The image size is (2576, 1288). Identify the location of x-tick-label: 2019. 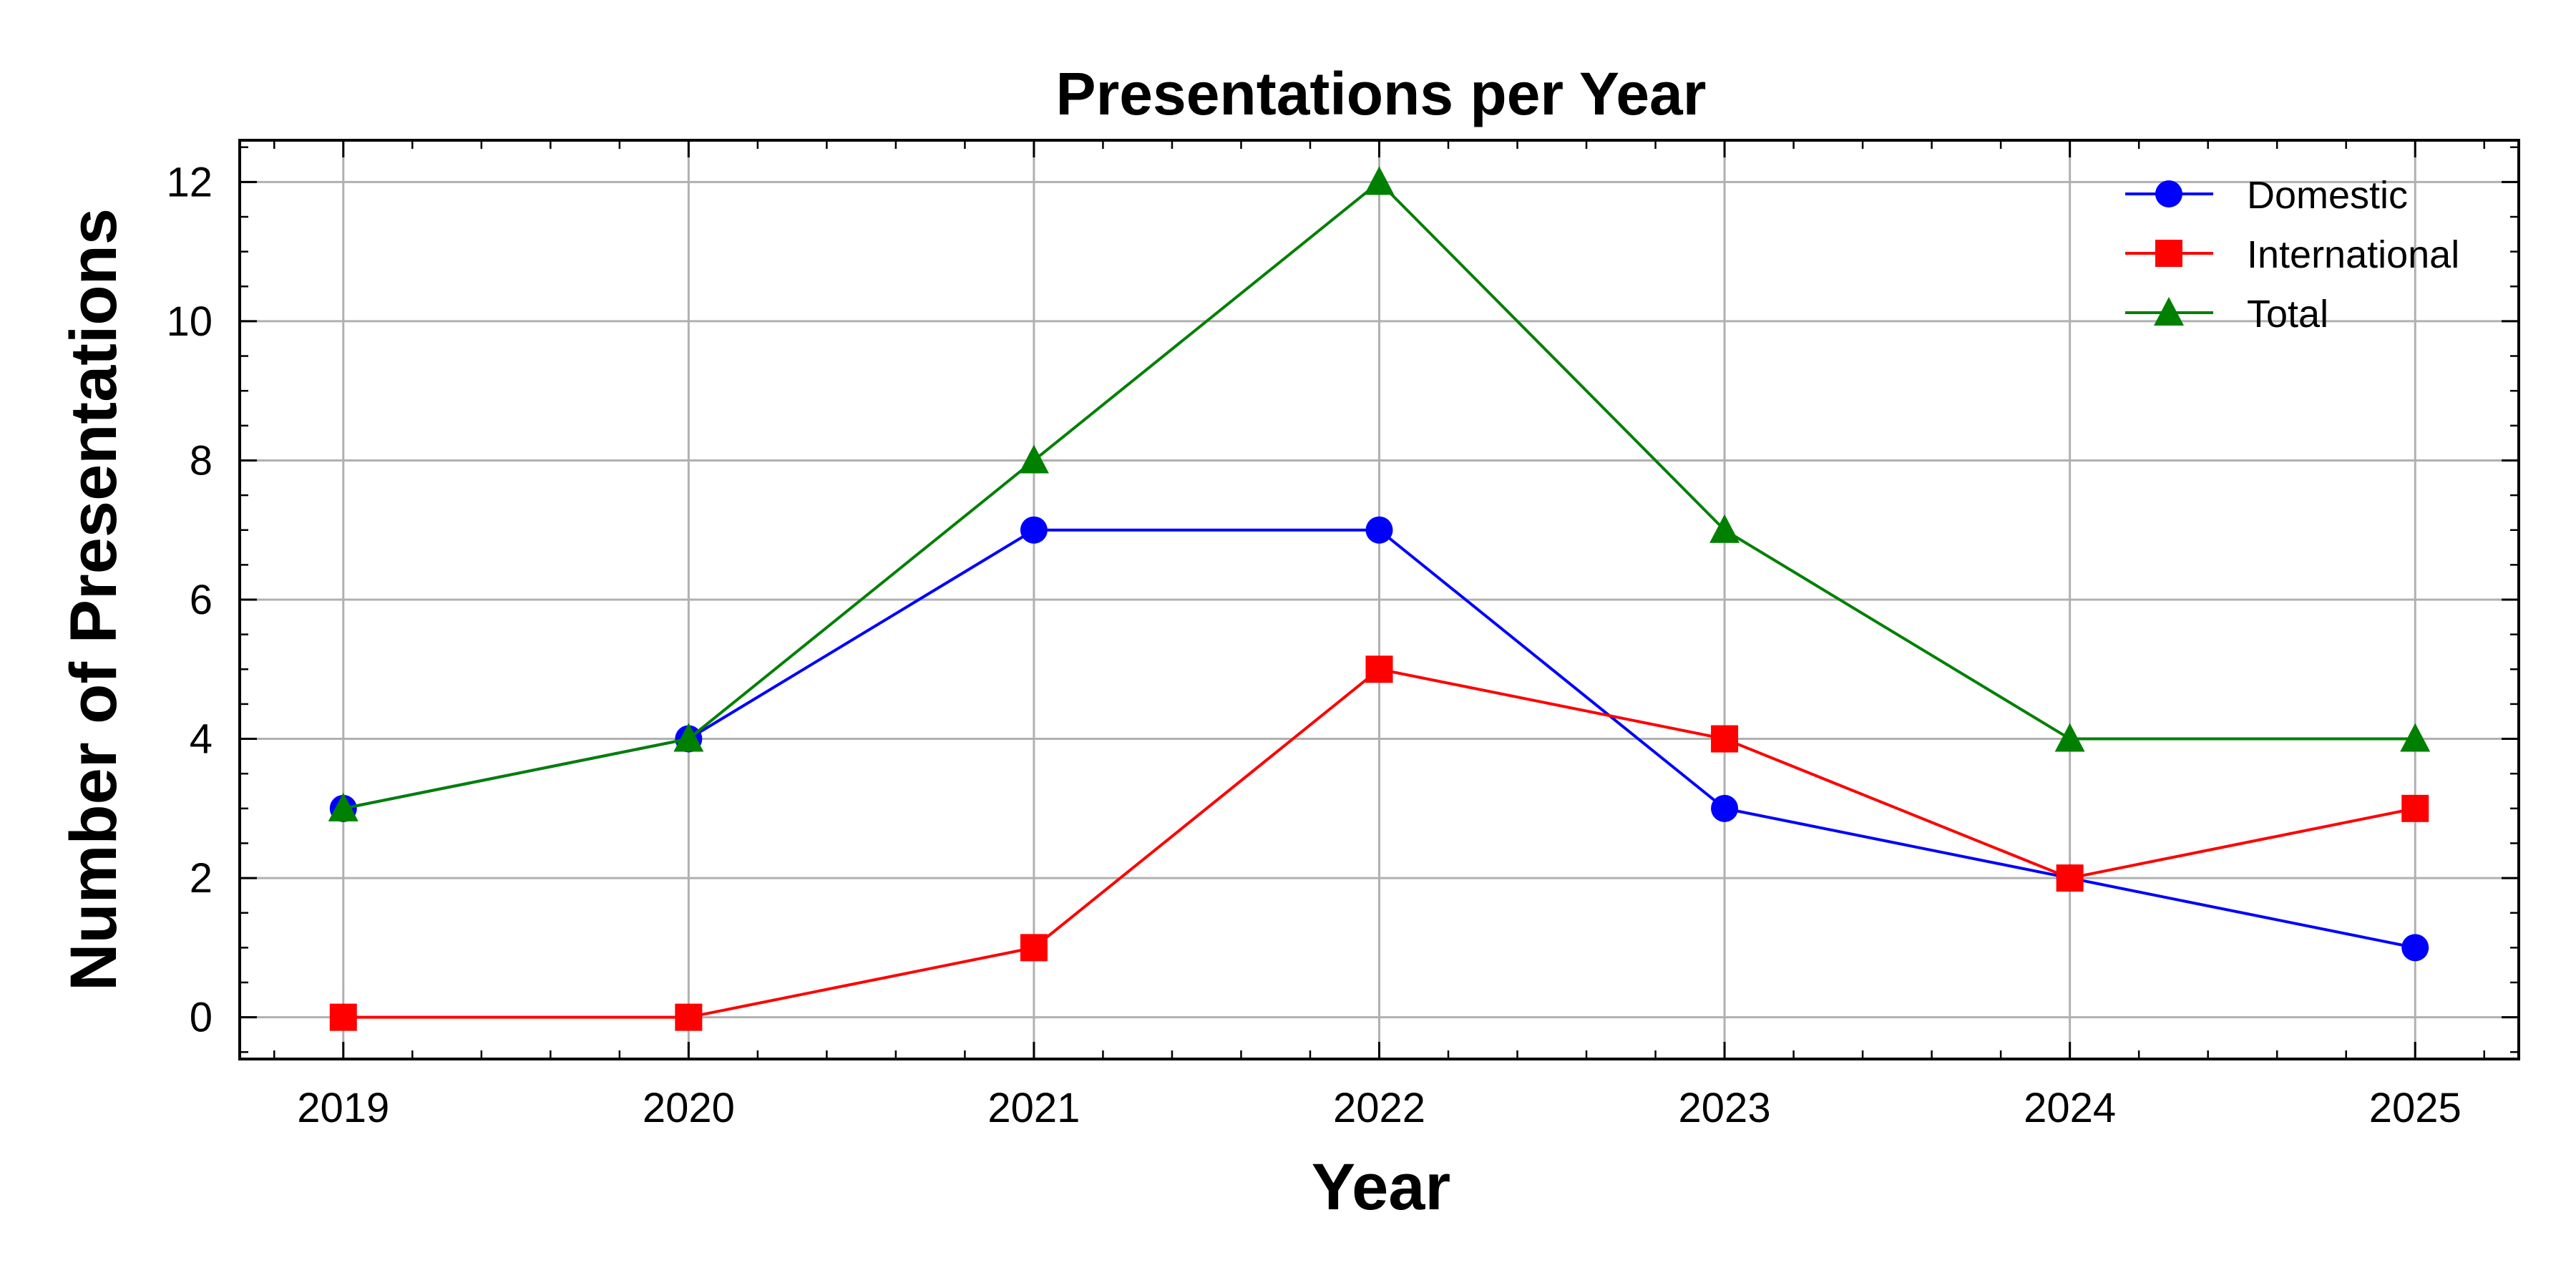
(343, 1108).